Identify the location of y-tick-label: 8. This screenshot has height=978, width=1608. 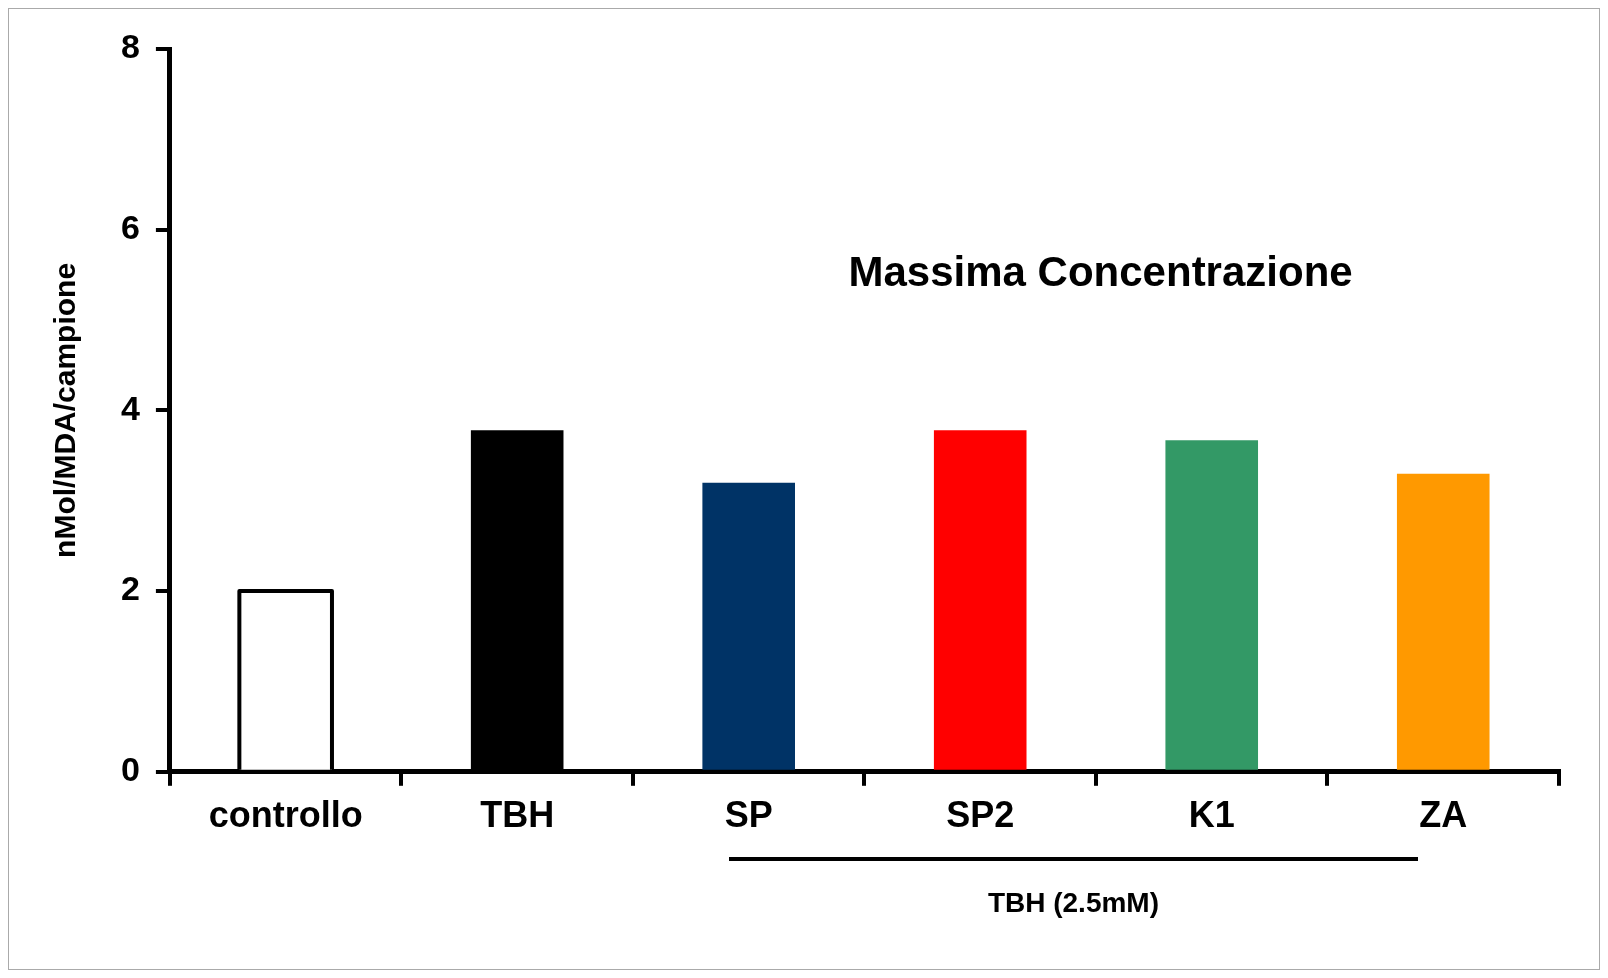
(130, 46).